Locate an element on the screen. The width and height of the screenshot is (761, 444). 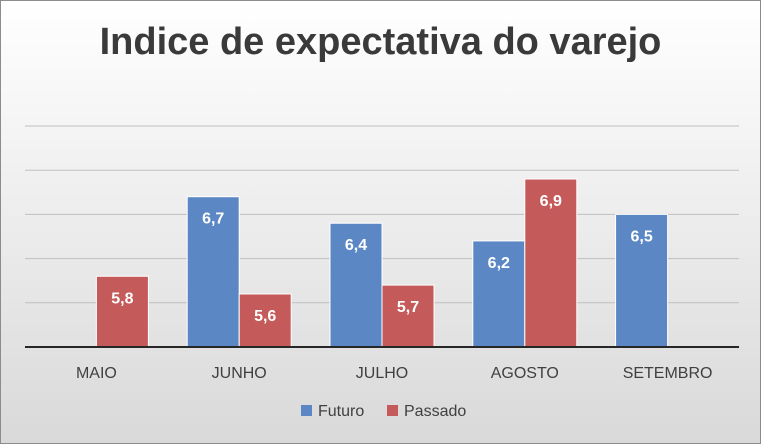
data-label: 5,7 is located at coordinates (408, 307).